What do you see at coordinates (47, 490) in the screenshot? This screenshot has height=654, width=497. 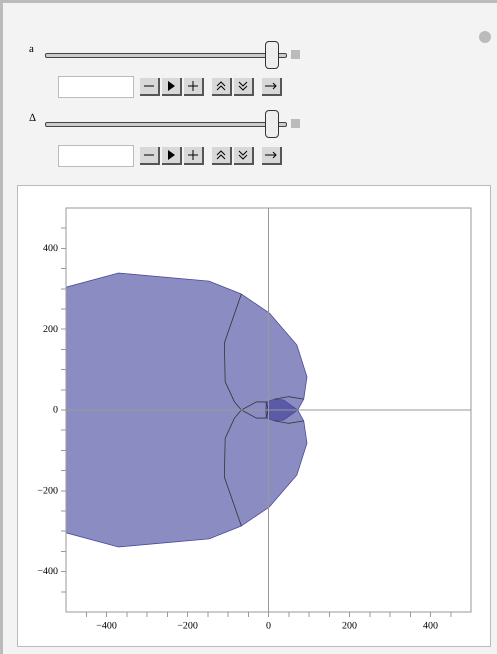 I see `y-tick-label: −200` at bounding box center [47, 490].